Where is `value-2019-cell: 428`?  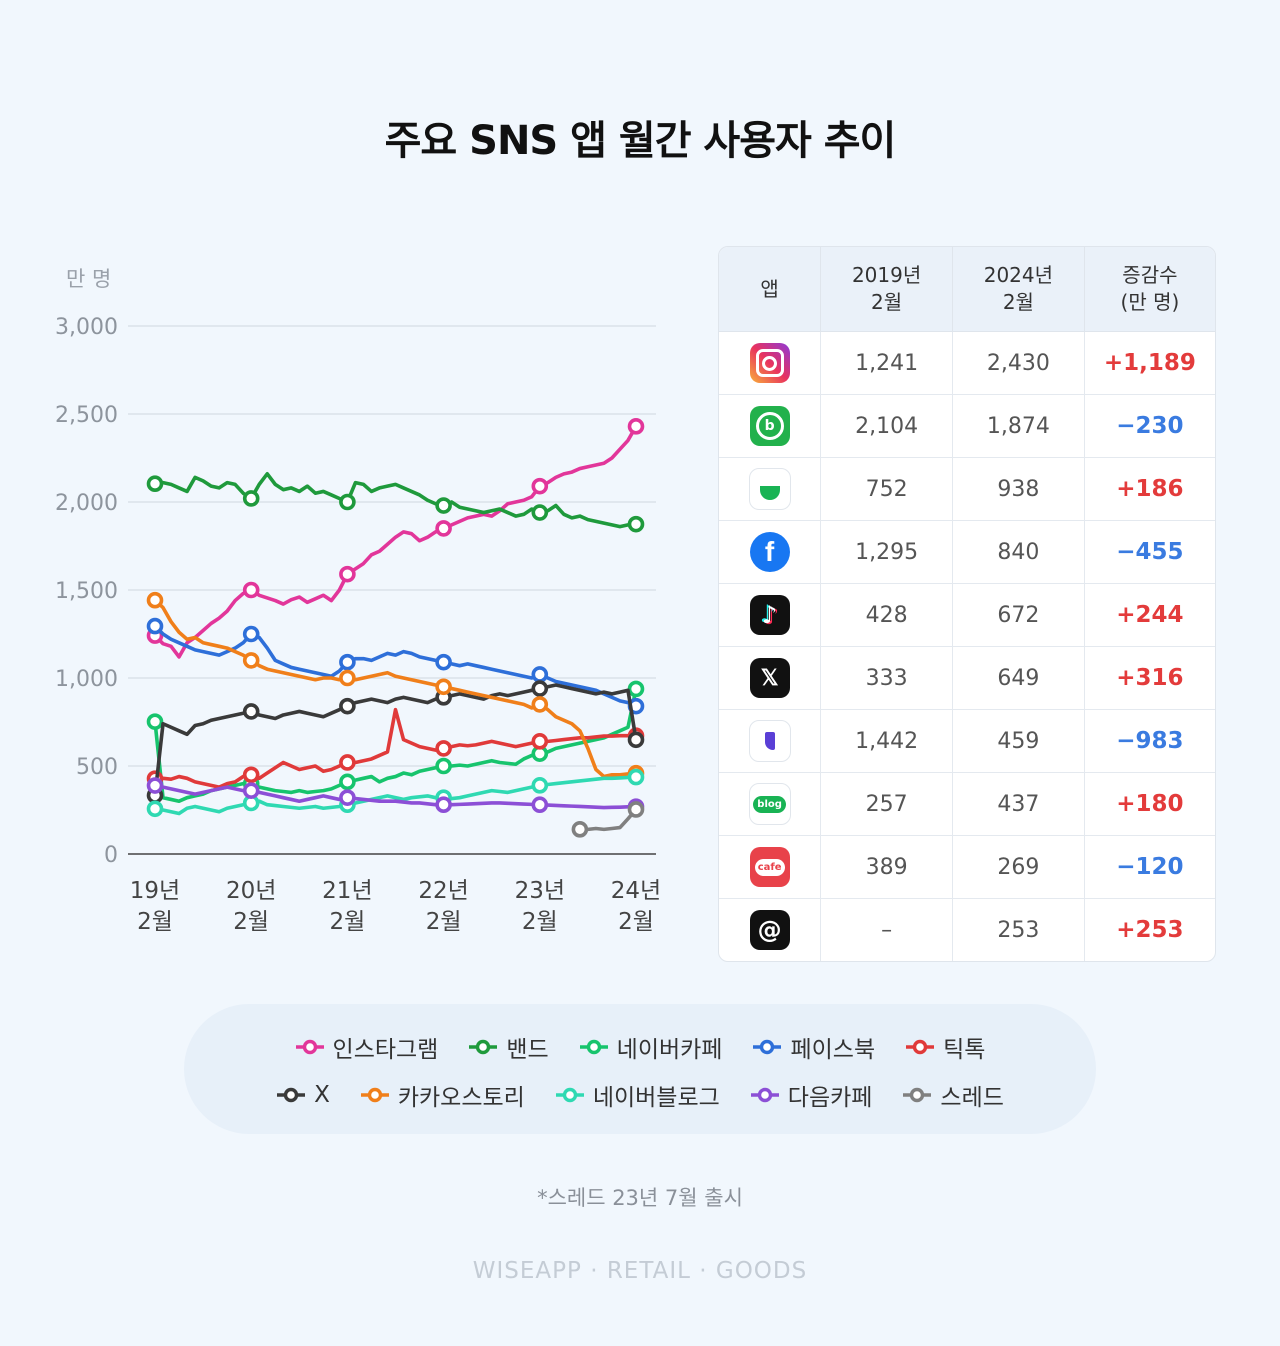 value-2019-cell: 428 is located at coordinates (886, 615).